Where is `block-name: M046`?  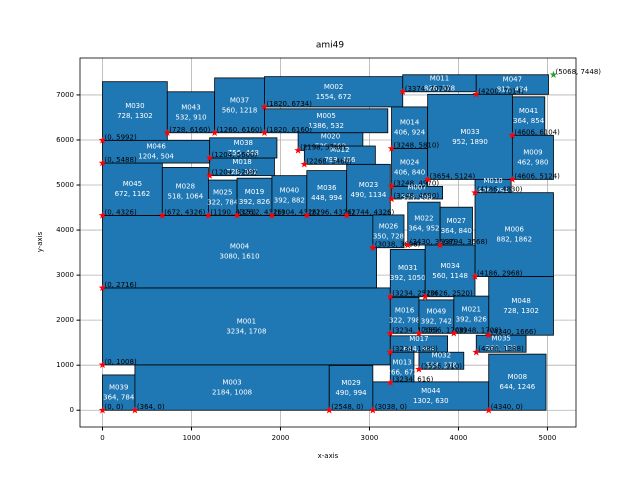 block-name: M046 is located at coordinates (156, 147).